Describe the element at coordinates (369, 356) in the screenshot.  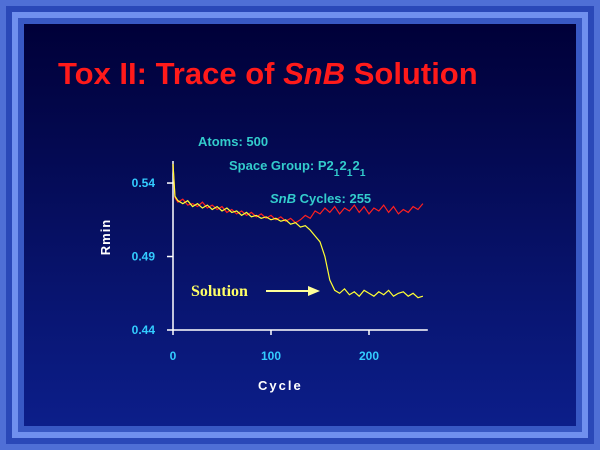
I see `x-tick-label: 200` at that location.